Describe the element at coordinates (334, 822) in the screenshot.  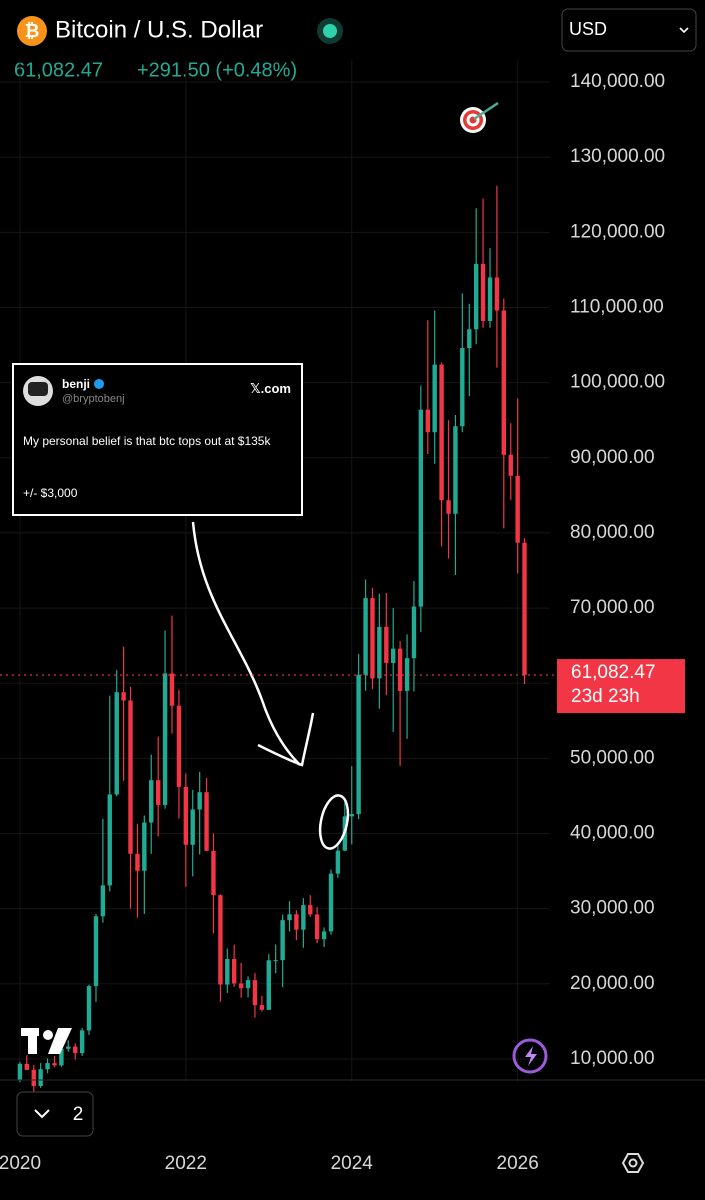
I see `drawn-circle` at that location.